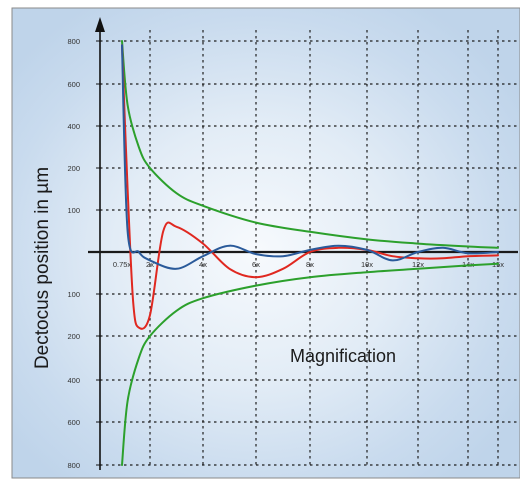  Describe the element at coordinates (100, 24) in the screenshot. I see `y-axis-arrow` at that location.